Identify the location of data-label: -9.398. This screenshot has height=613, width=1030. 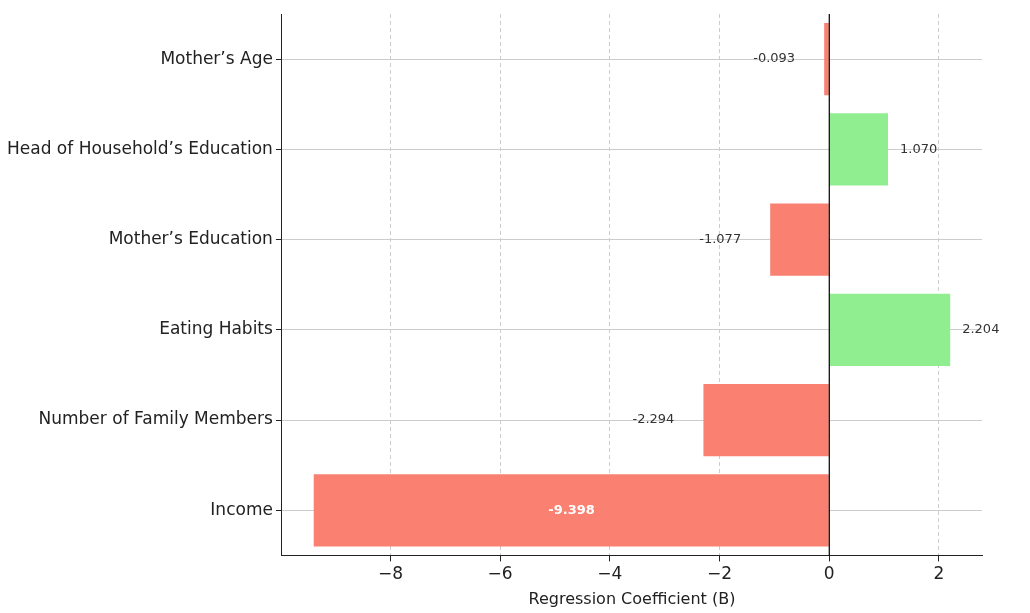
(571, 509).